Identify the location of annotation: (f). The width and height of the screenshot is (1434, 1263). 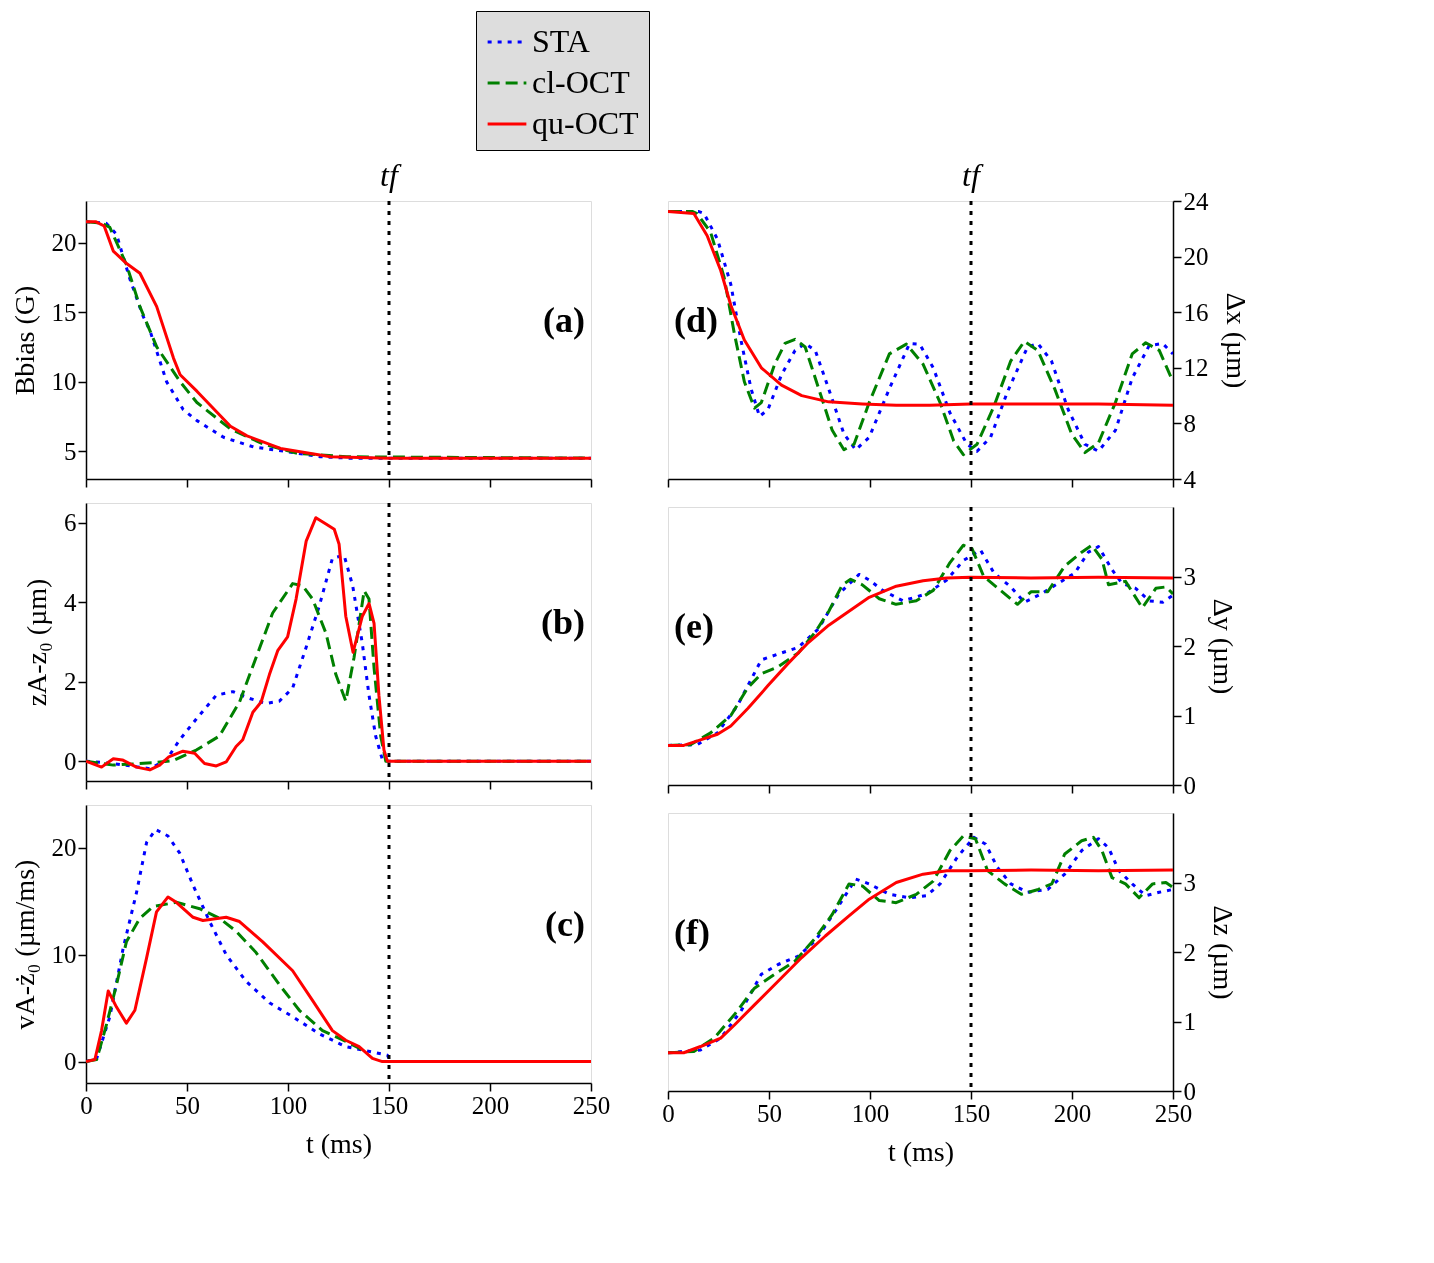
(692, 931).